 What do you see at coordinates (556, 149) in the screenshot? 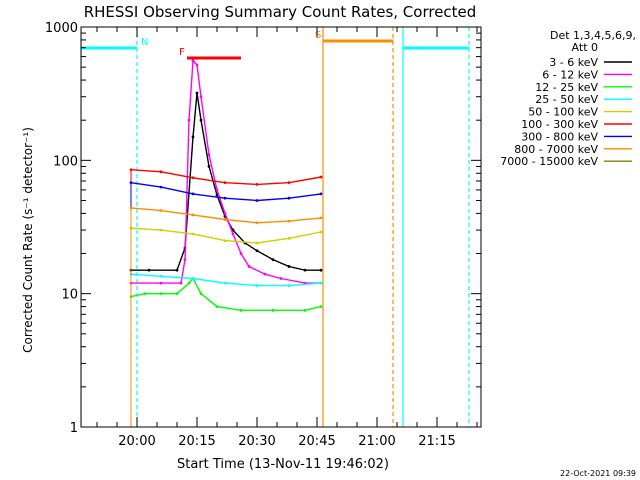
I see `legend-label-7: 800 - 7000 keV` at bounding box center [556, 149].